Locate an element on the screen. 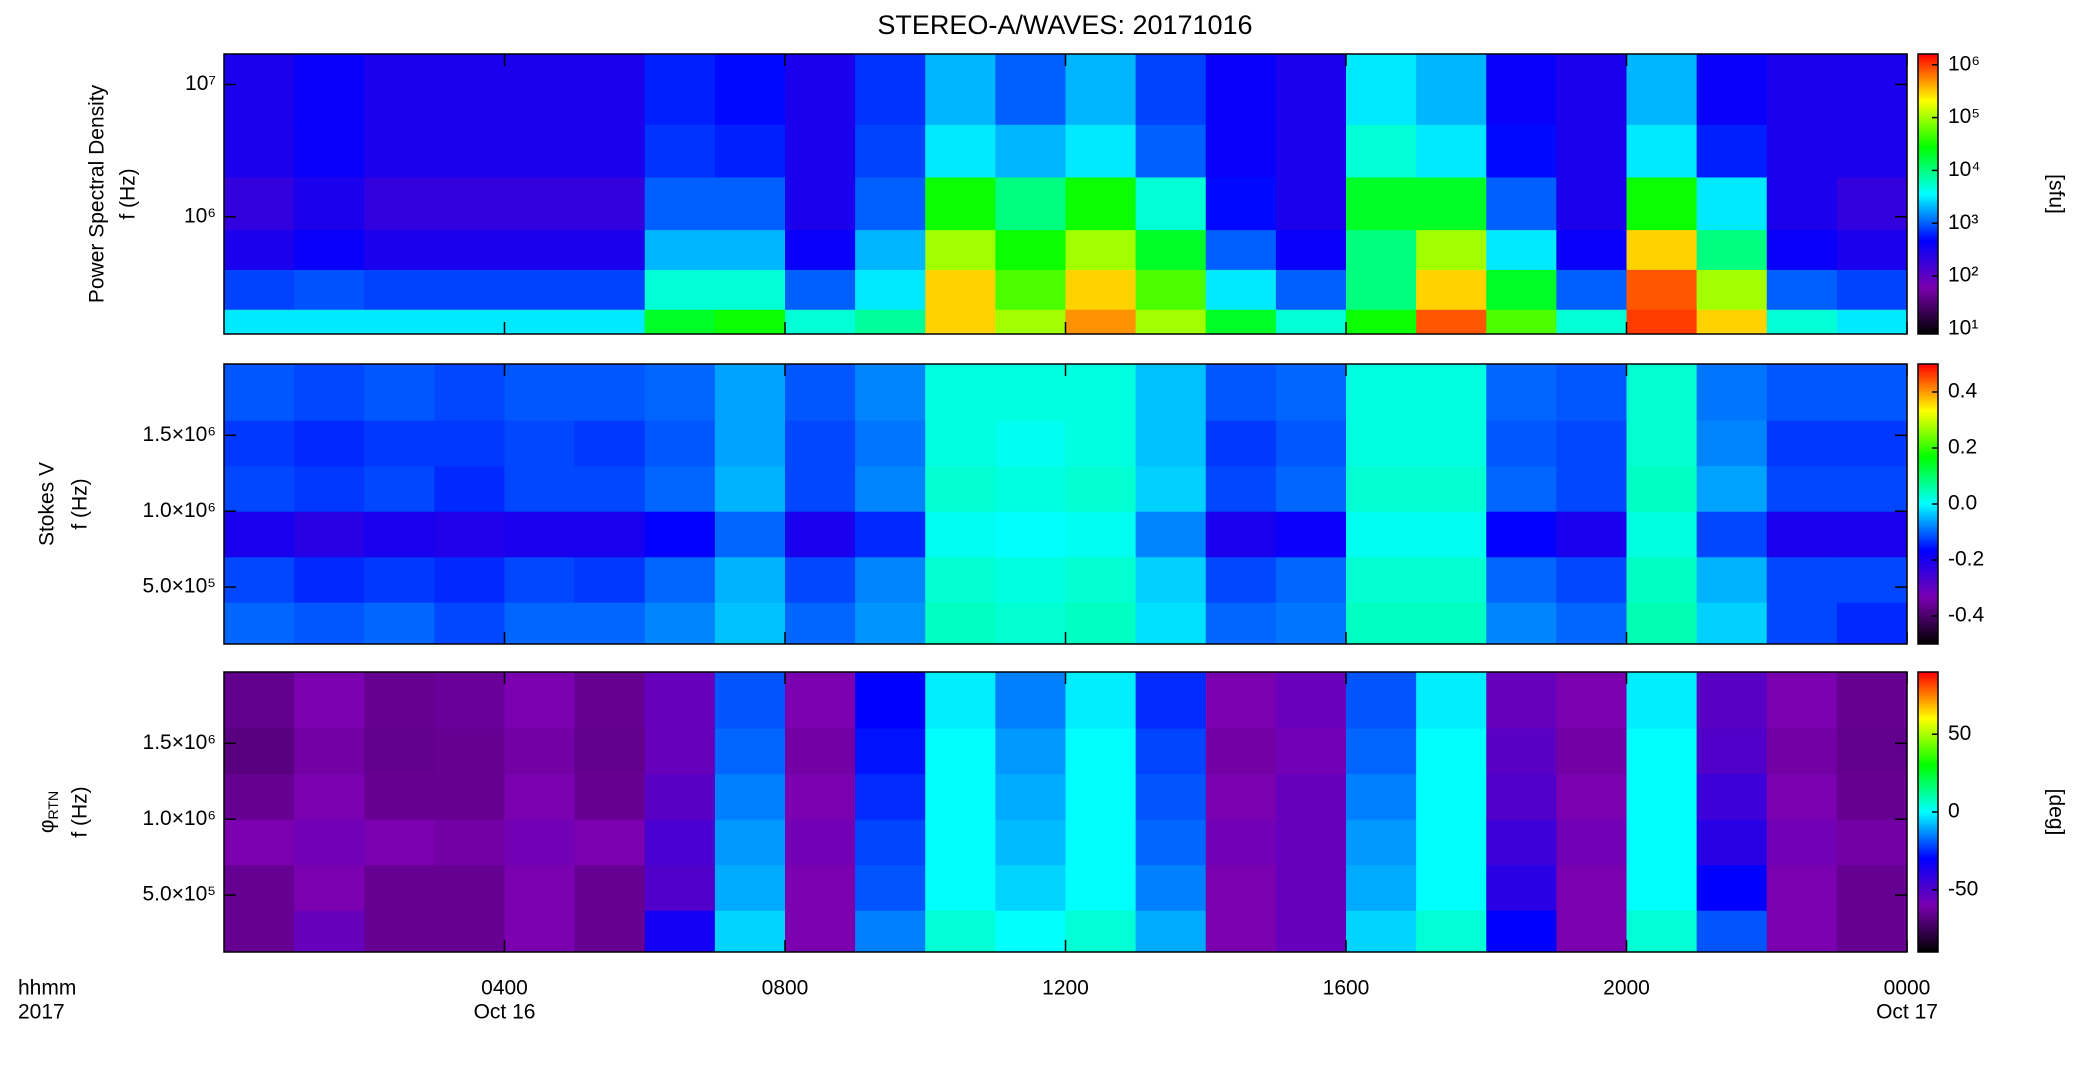 The height and width of the screenshot is (1080, 2096). x-tick-label: 0800 is located at coordinates (785, 988).